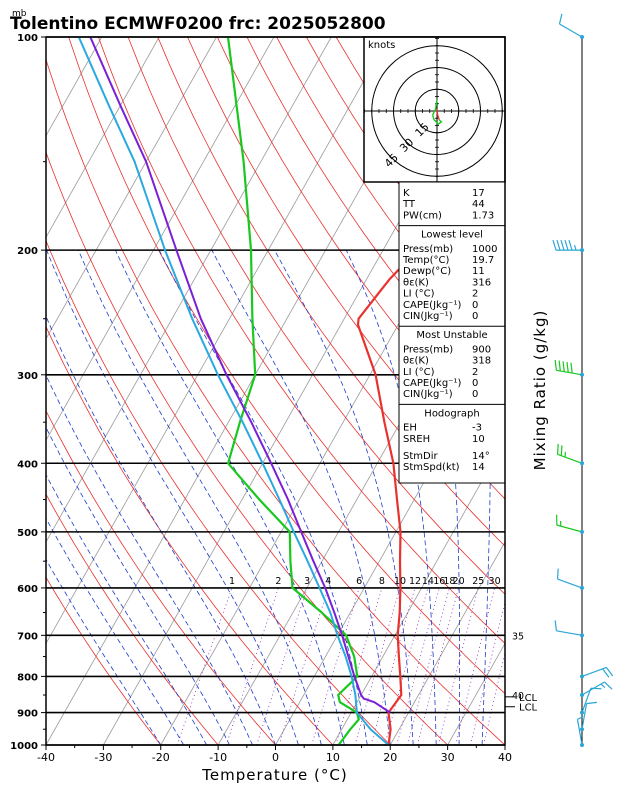 The width and height of the screenshot is (618, 800). Describe the element at coordinates (603, 686) in the screenshot. I see `wind-barb-half-flag` at that location.